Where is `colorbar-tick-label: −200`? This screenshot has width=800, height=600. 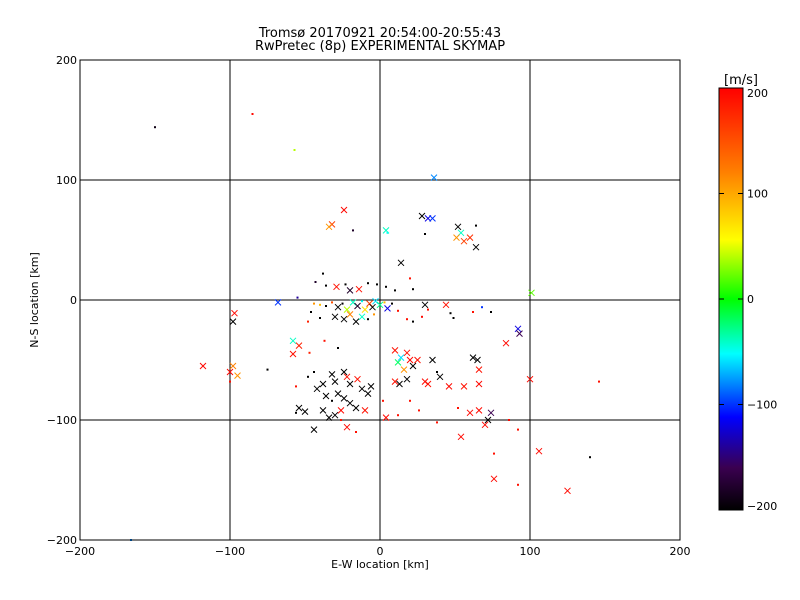
colorbar-tick-label: −200 is located at coordinates (762, 506).